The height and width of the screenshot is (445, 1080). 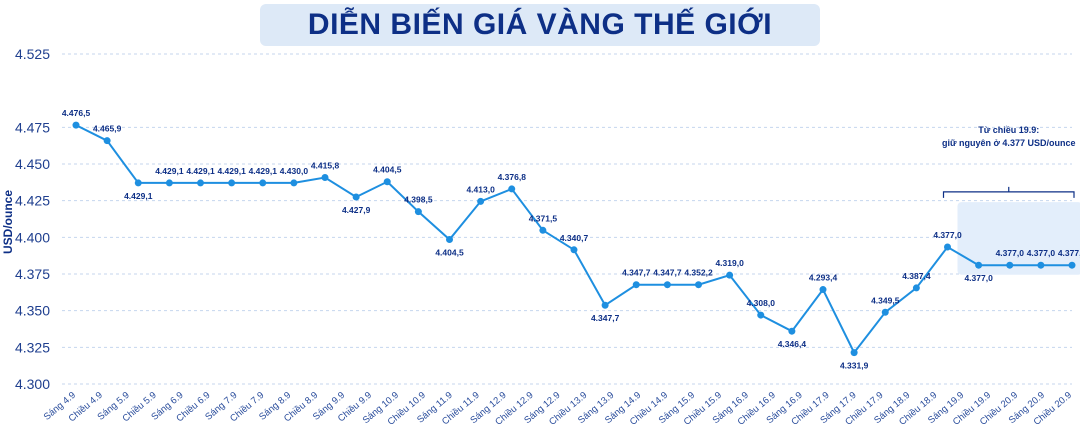 What do you see at coordinates (885, 300) in the screenshot?
I see `data-label: 4.349,5` at bounding box center [885, 300].